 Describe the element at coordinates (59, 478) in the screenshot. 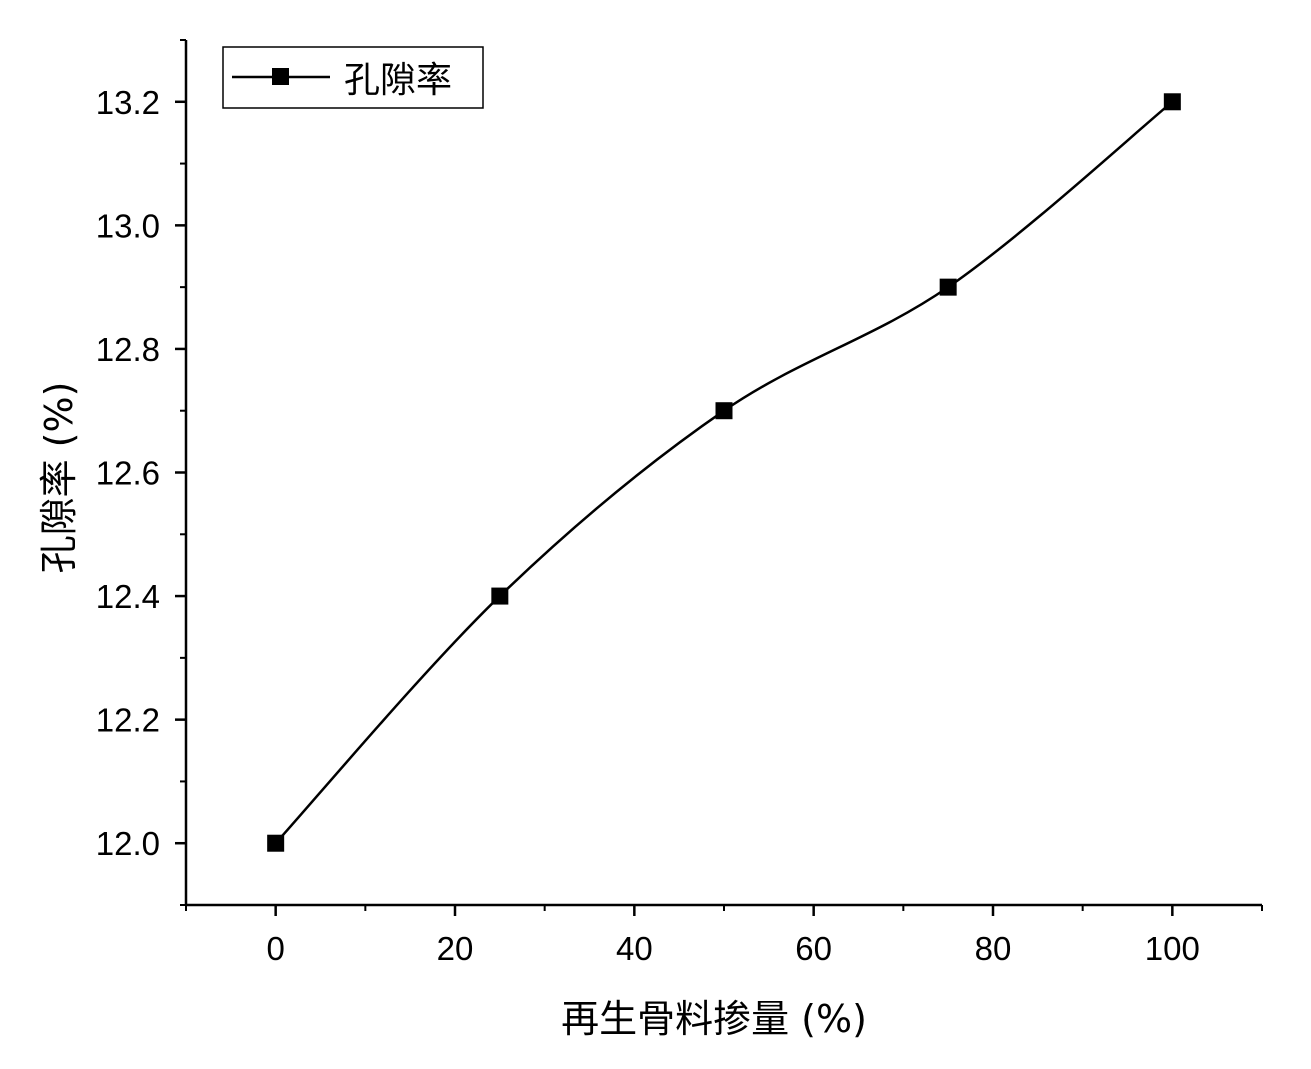

I see `y-axis-title: 孔隙率 (%)` at that location.